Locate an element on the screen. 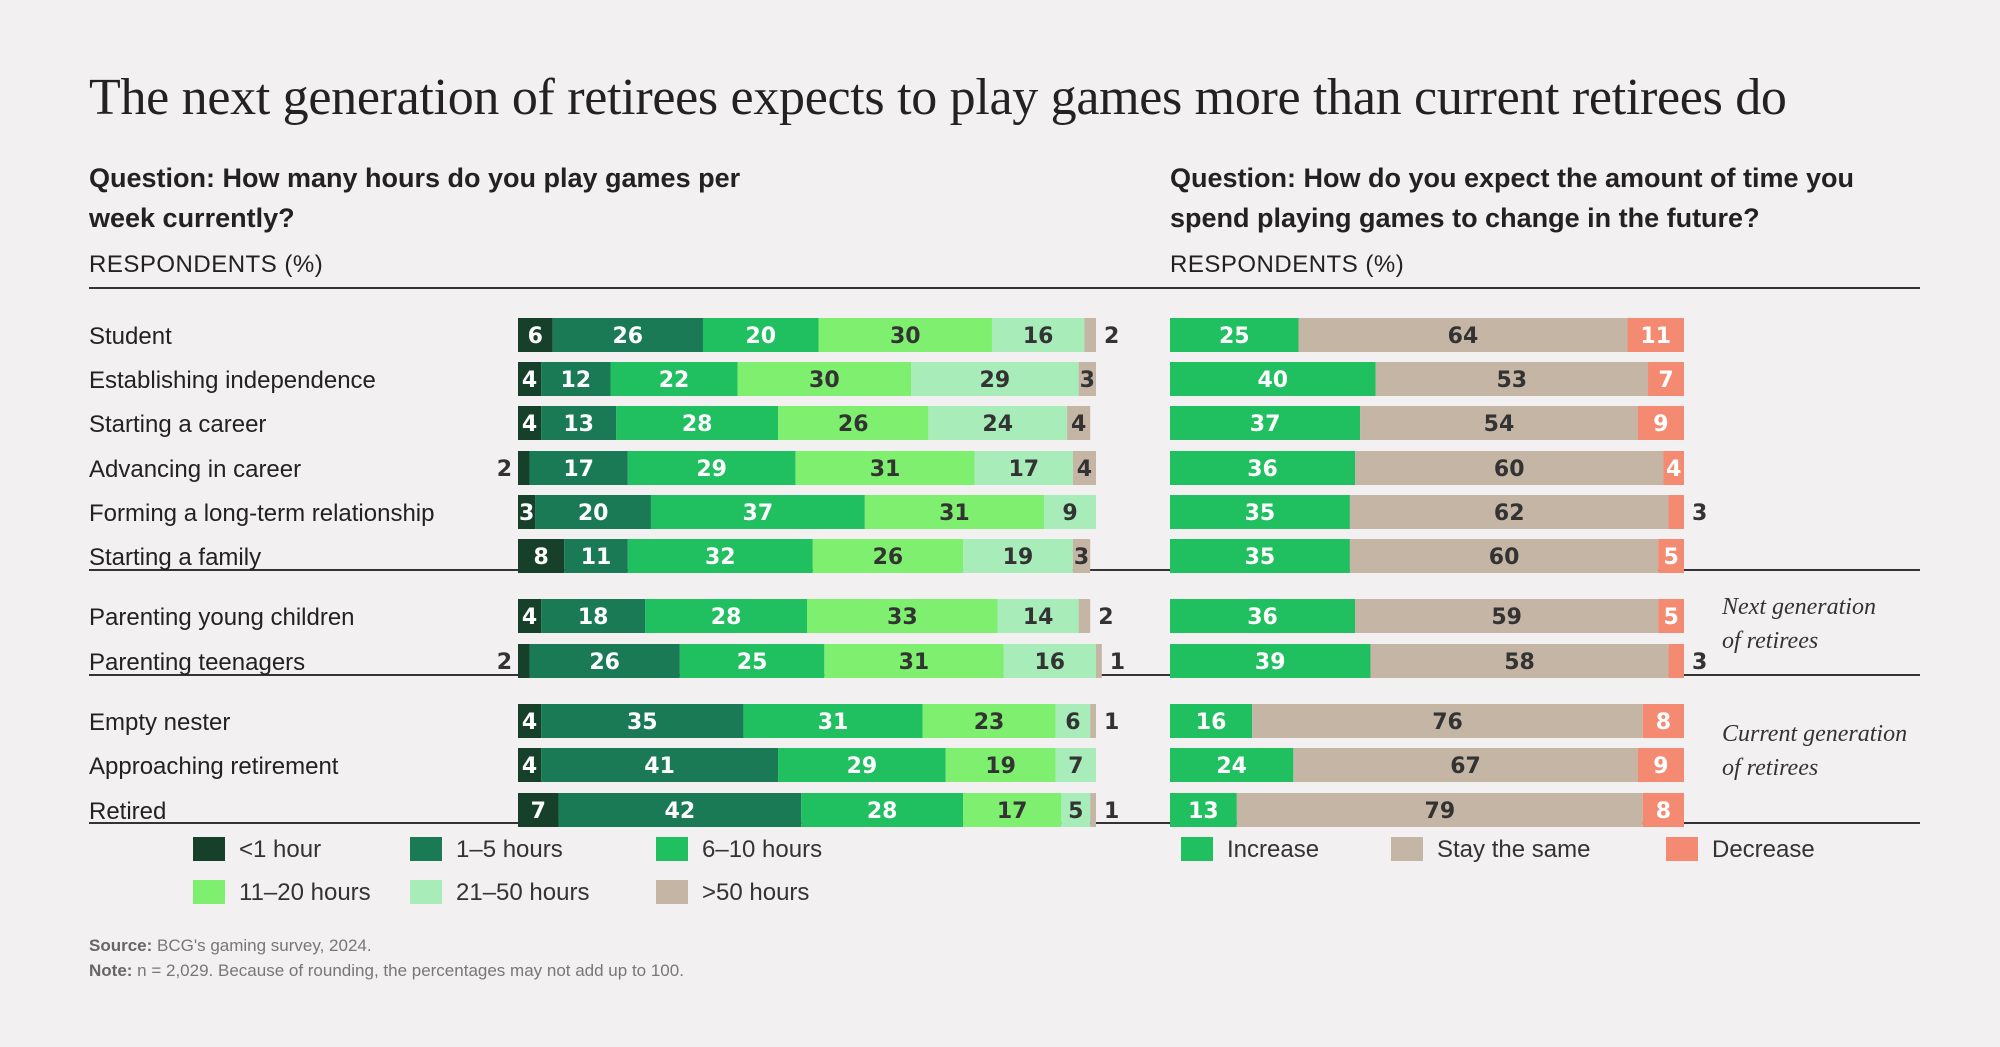  bar-0-parenting-young-children-6-10-hours is located at coordinates (726, 616).